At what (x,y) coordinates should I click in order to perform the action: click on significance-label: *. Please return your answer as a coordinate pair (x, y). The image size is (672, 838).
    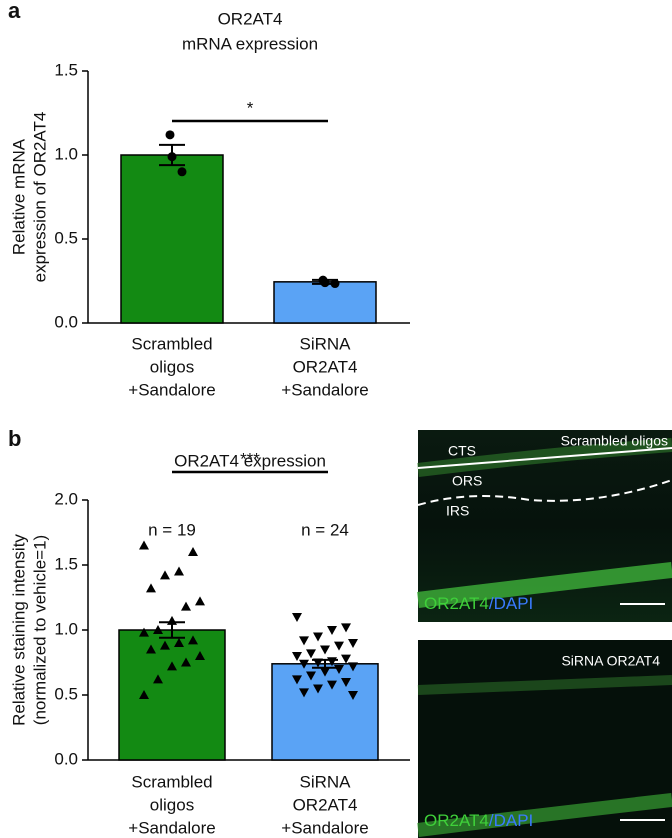
    Looking at the image, I should click on (250, 107).